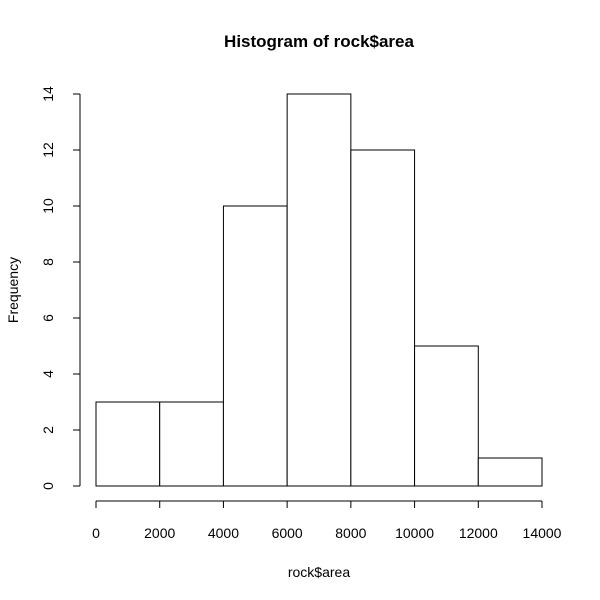 The height and width of the screenshot is (600, 600). What do you see at coordinates (327, 520) in the screenshot?
I see `x-axis: 0 2000 4000 6000 8000 10000 12000 14000` at bounding box center [327, 520].